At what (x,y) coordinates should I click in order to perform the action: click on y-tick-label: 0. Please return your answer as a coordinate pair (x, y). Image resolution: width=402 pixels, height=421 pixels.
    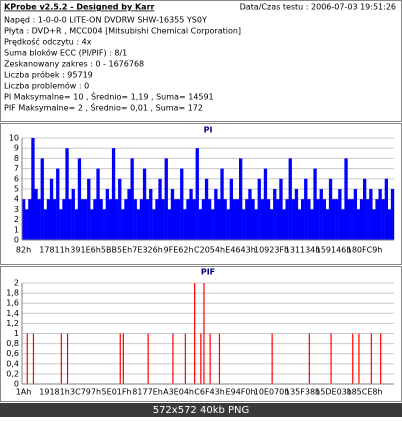
    Looking at the image, I should click on (16, 384).